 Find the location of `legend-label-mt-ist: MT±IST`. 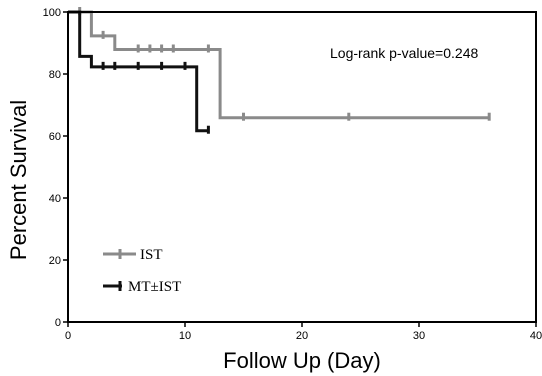

legend-label-mt-ist: MT±IST is located at coordinates (154, 287).